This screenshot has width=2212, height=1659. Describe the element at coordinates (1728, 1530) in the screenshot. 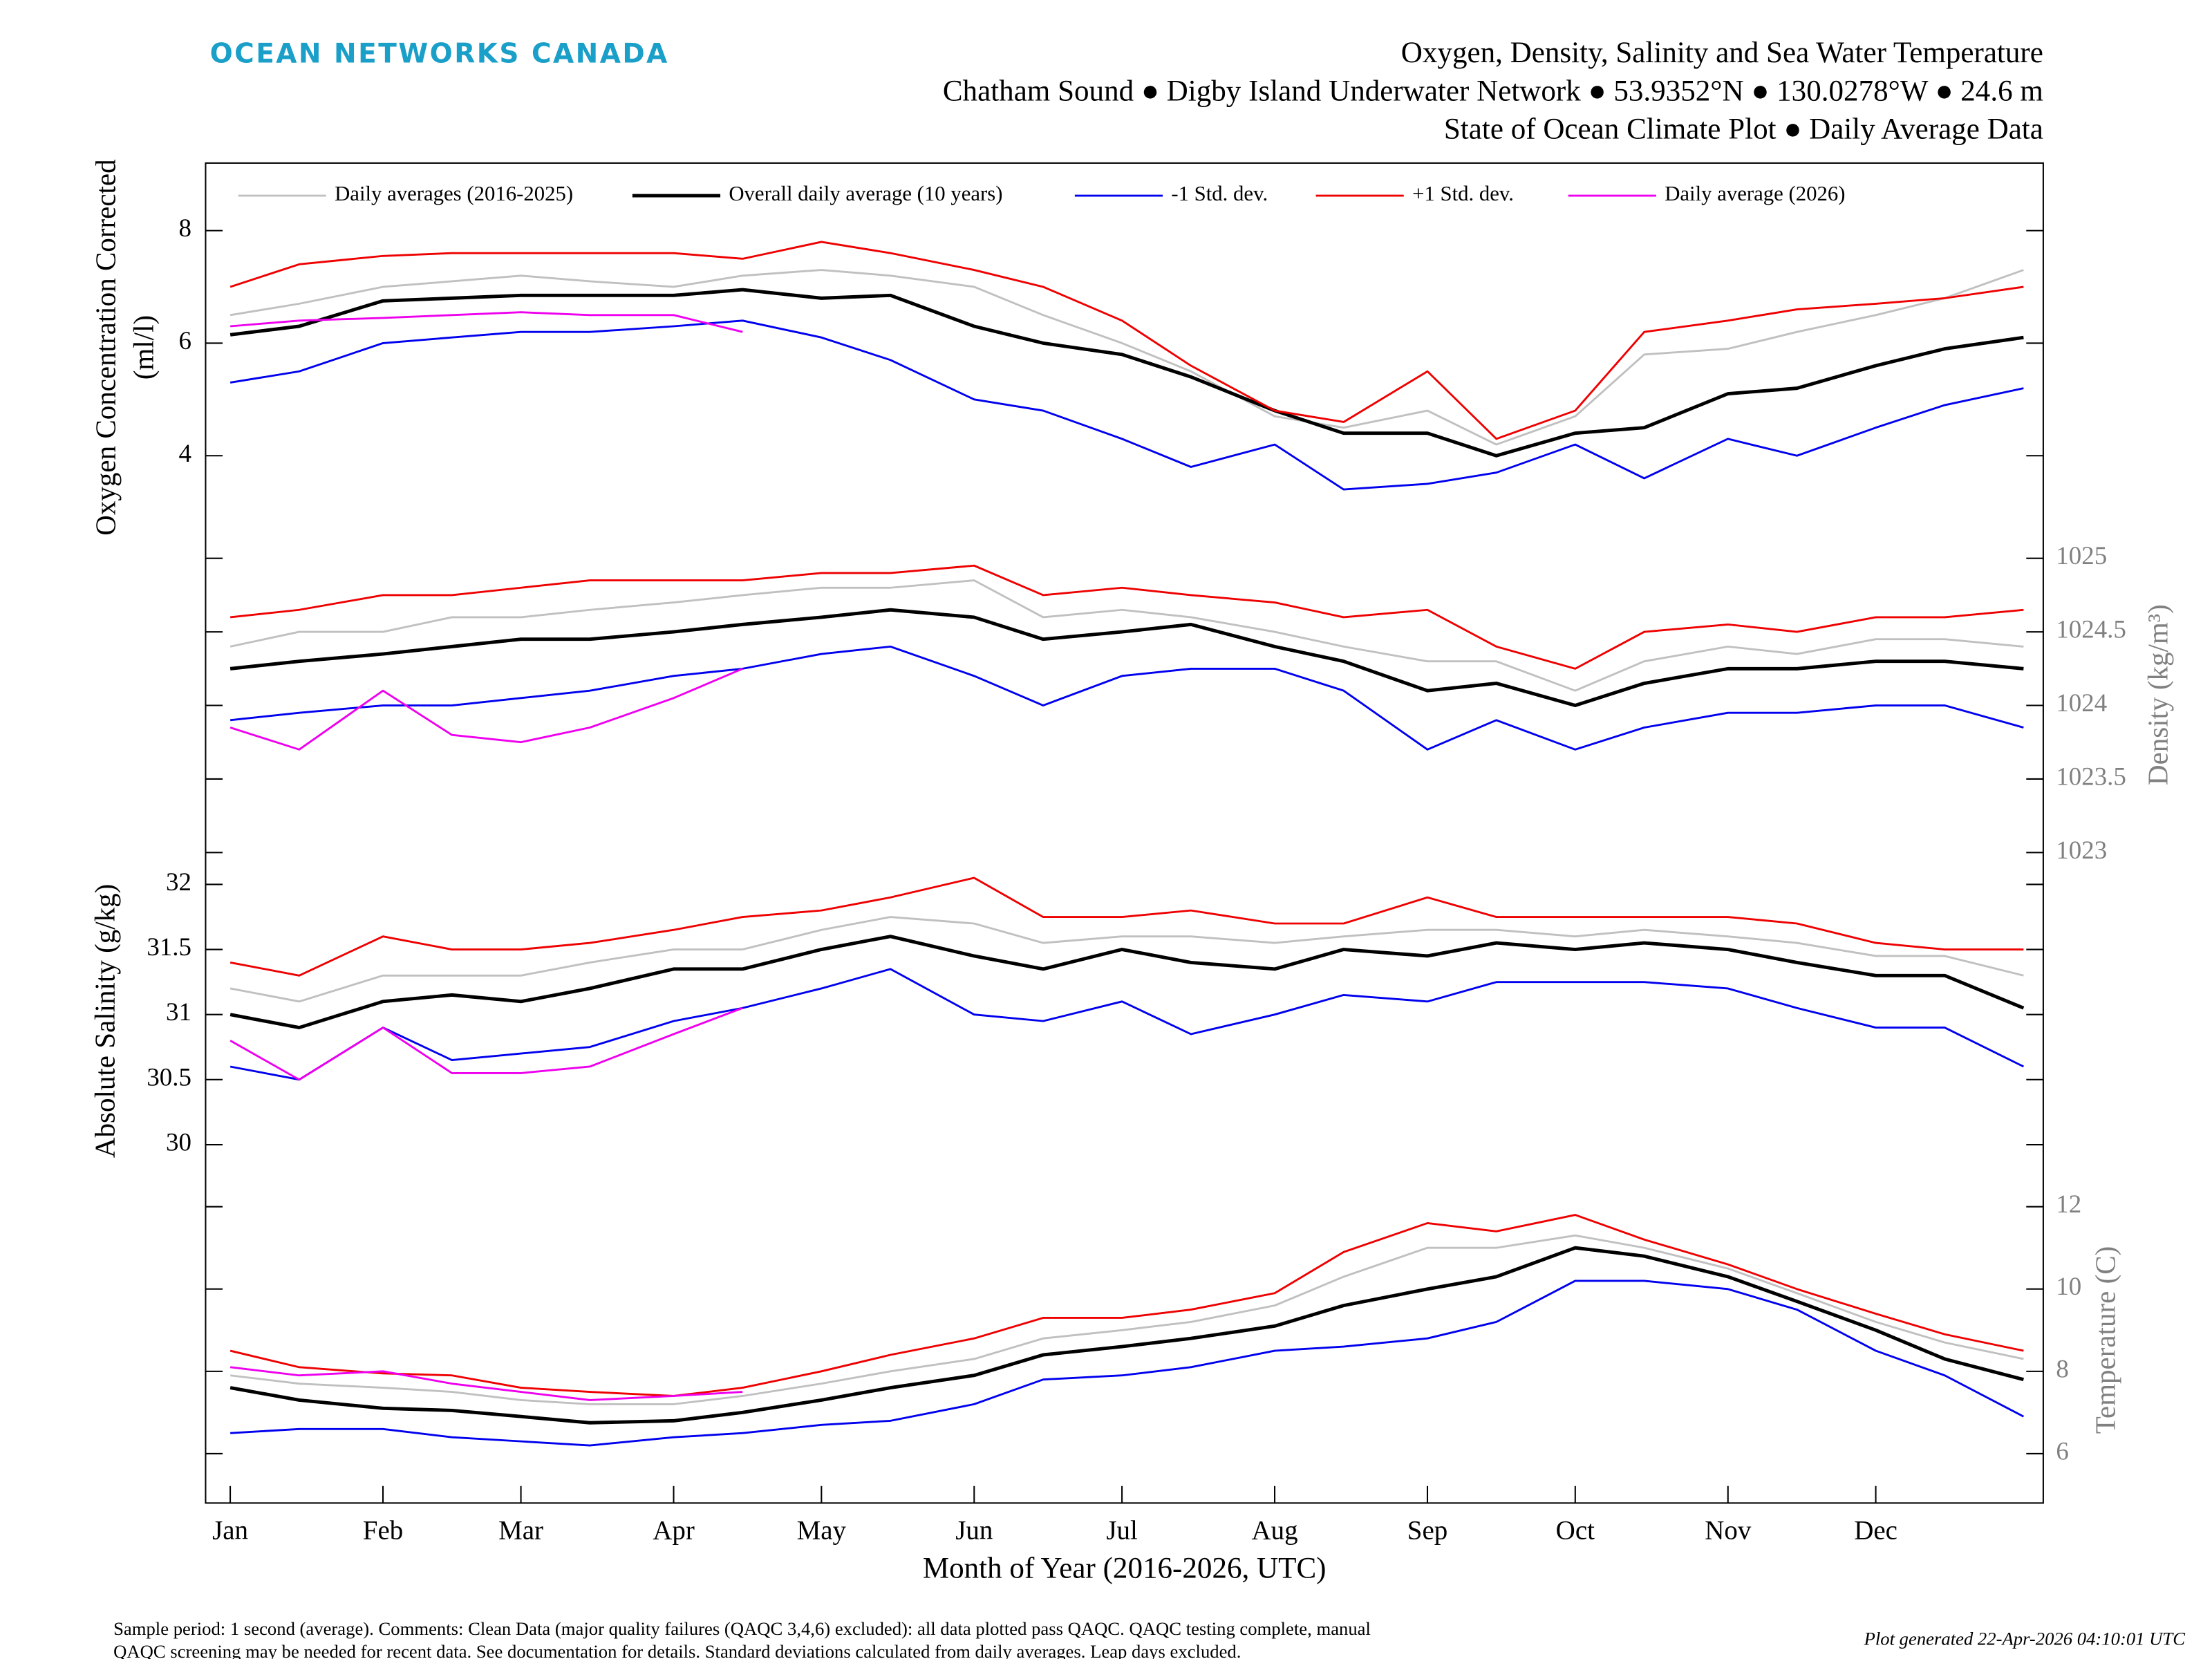

I see `x-tick-label: Nov` at that location.